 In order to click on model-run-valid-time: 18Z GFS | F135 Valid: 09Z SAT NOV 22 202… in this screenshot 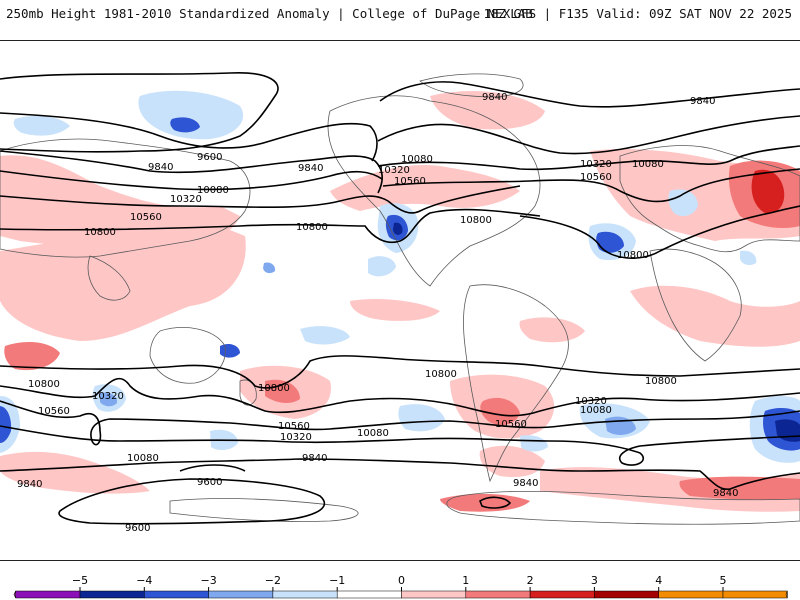, I will do `click(637, 13)`.